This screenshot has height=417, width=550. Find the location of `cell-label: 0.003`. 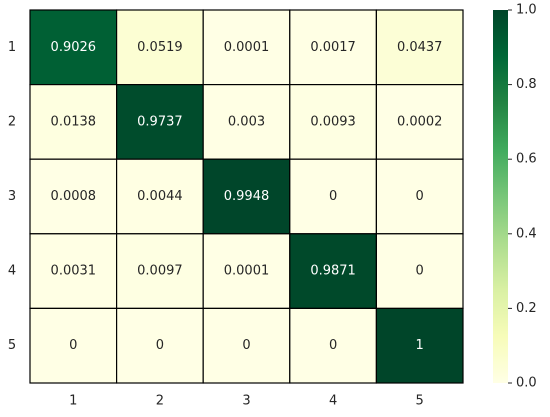

cell-label: 0.003 is located at coordinates (246, 121).